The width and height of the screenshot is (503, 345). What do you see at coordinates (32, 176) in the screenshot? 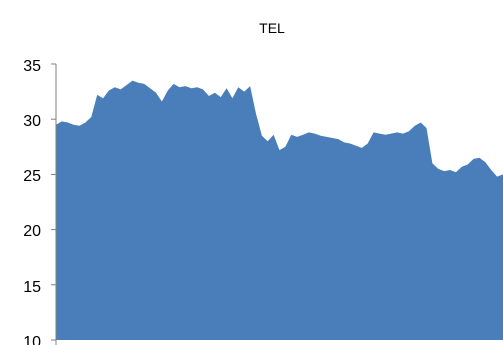
I see `y-tick-label: 25` at bounding box center [32, 176].